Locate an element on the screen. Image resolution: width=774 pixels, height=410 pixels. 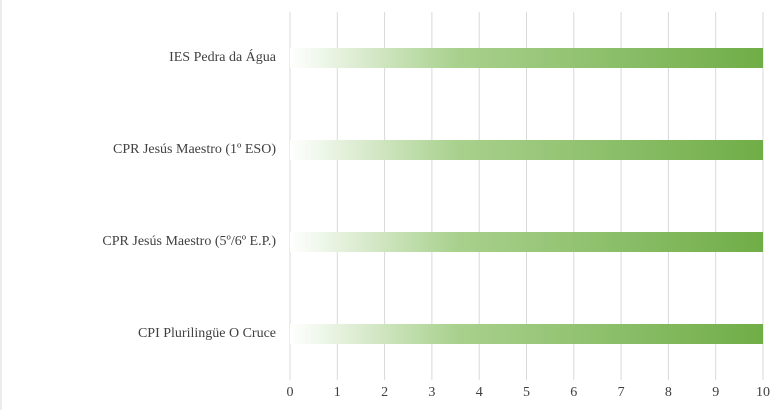
y-tick-label: CPR Jesús Maestro (5º/6º E.P.) is located at coordinates (189, 241).